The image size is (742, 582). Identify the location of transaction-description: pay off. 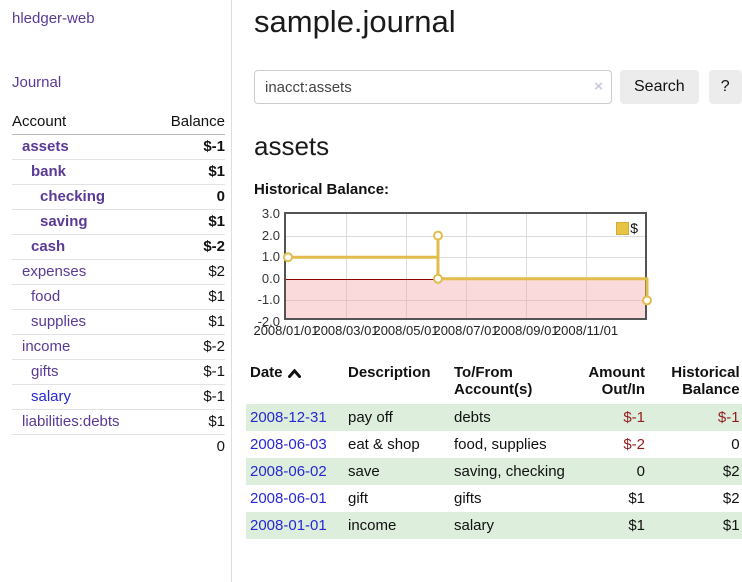
(370, 417).